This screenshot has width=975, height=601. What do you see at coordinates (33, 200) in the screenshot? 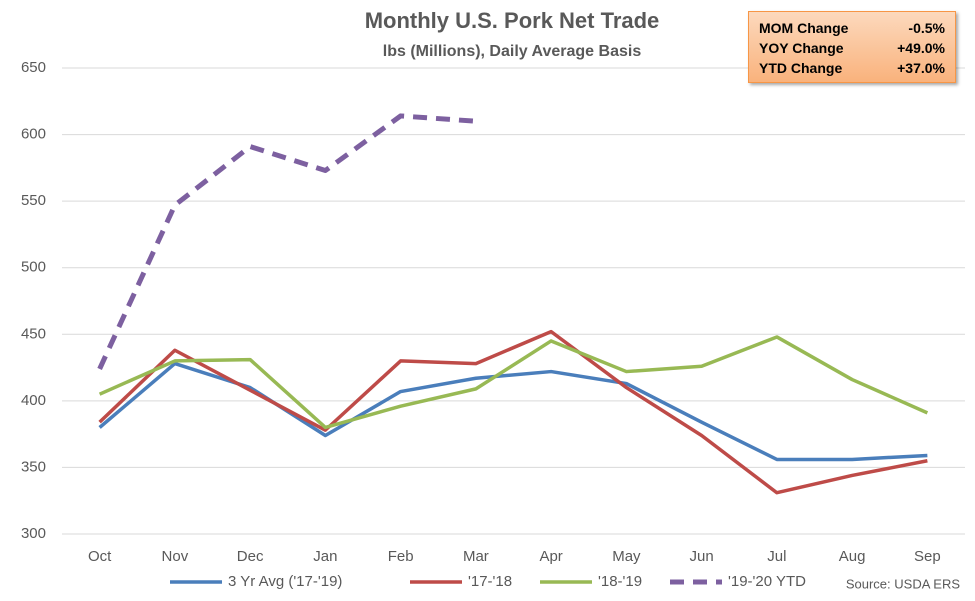
I see `y-tick-label: 550` at bounding box center [33, 200].